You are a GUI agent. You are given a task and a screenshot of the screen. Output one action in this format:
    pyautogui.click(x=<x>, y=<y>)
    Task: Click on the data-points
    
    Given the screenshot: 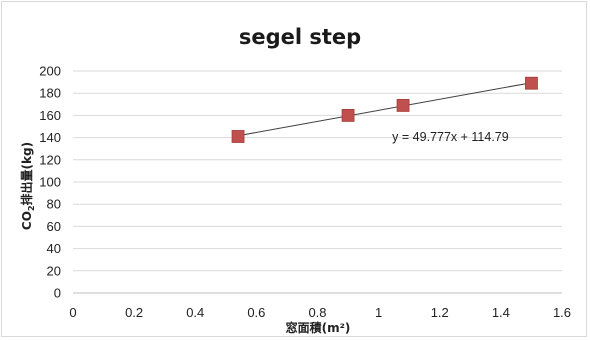 What is the action you would take?
    pyautogui.click(x=384, y=109)
    